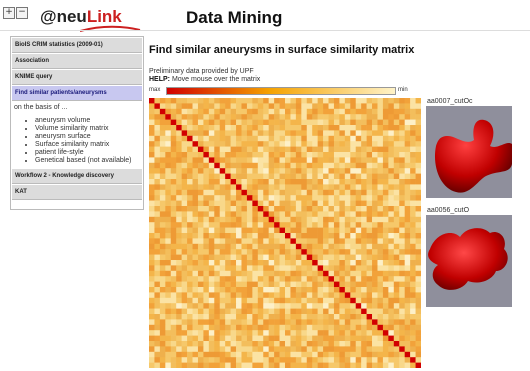 The width and height of the screenshot is (530, 371). What do you see at coordinates (77, 192) in the screenshot?
I see `sidebar-item-kat: KAT` at bounding box center [77, 192].